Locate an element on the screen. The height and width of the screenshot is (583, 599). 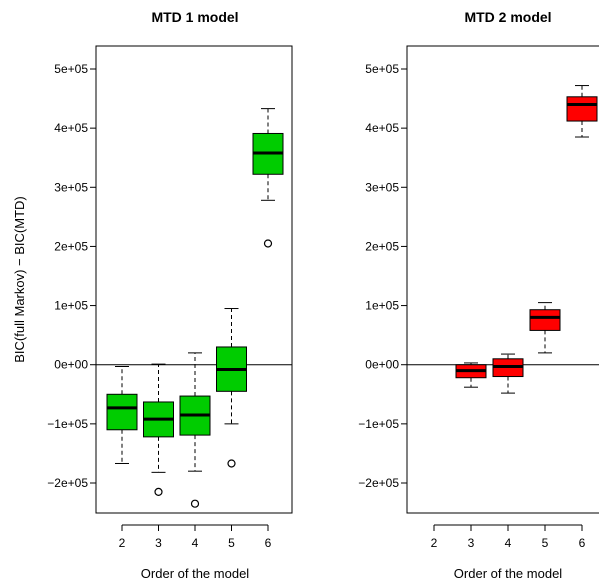
y-axis-title: BIC(full Markov) − BIC(MTD) is located at coordinates (19, 279).